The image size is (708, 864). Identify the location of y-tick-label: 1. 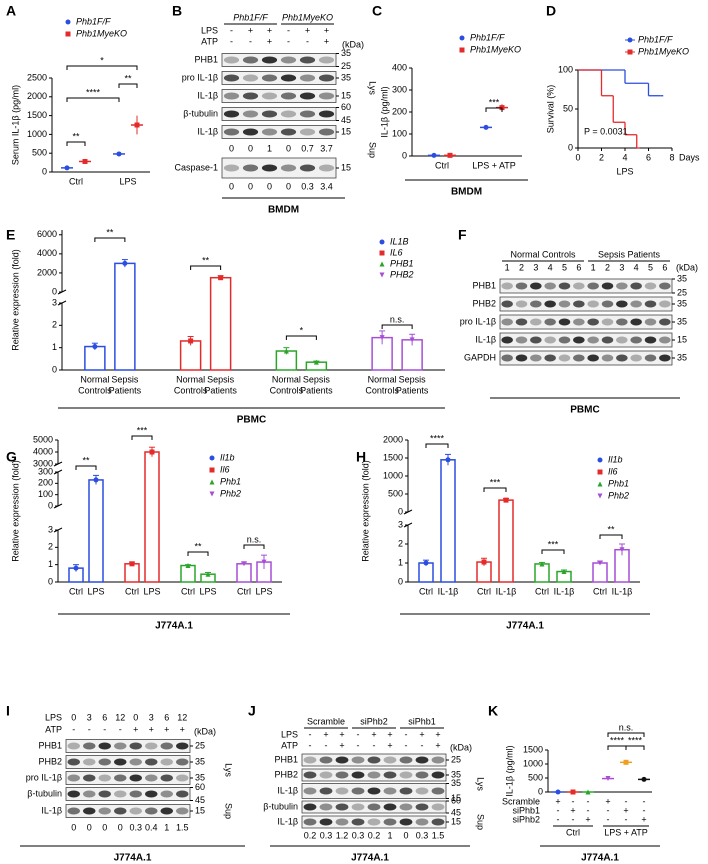
(400, 562).